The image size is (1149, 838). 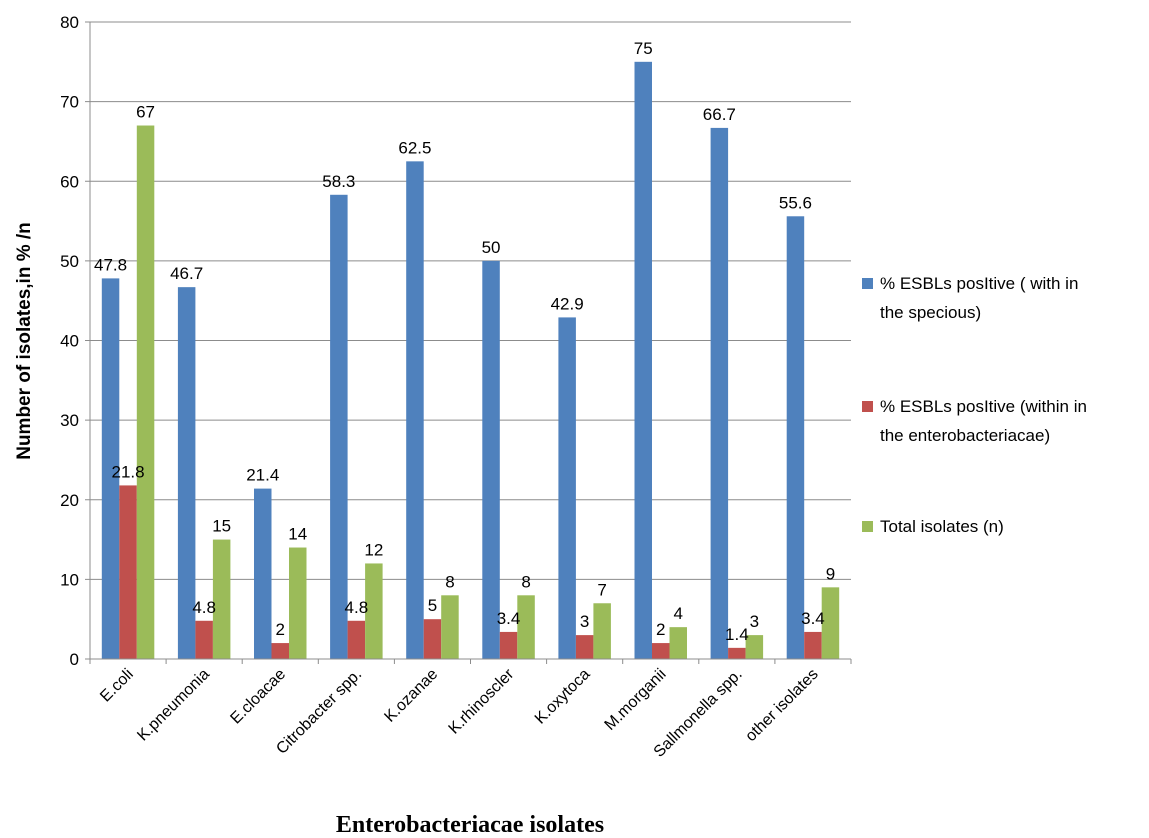 I want to click on data-label: 15, so click(x=221, y=526).